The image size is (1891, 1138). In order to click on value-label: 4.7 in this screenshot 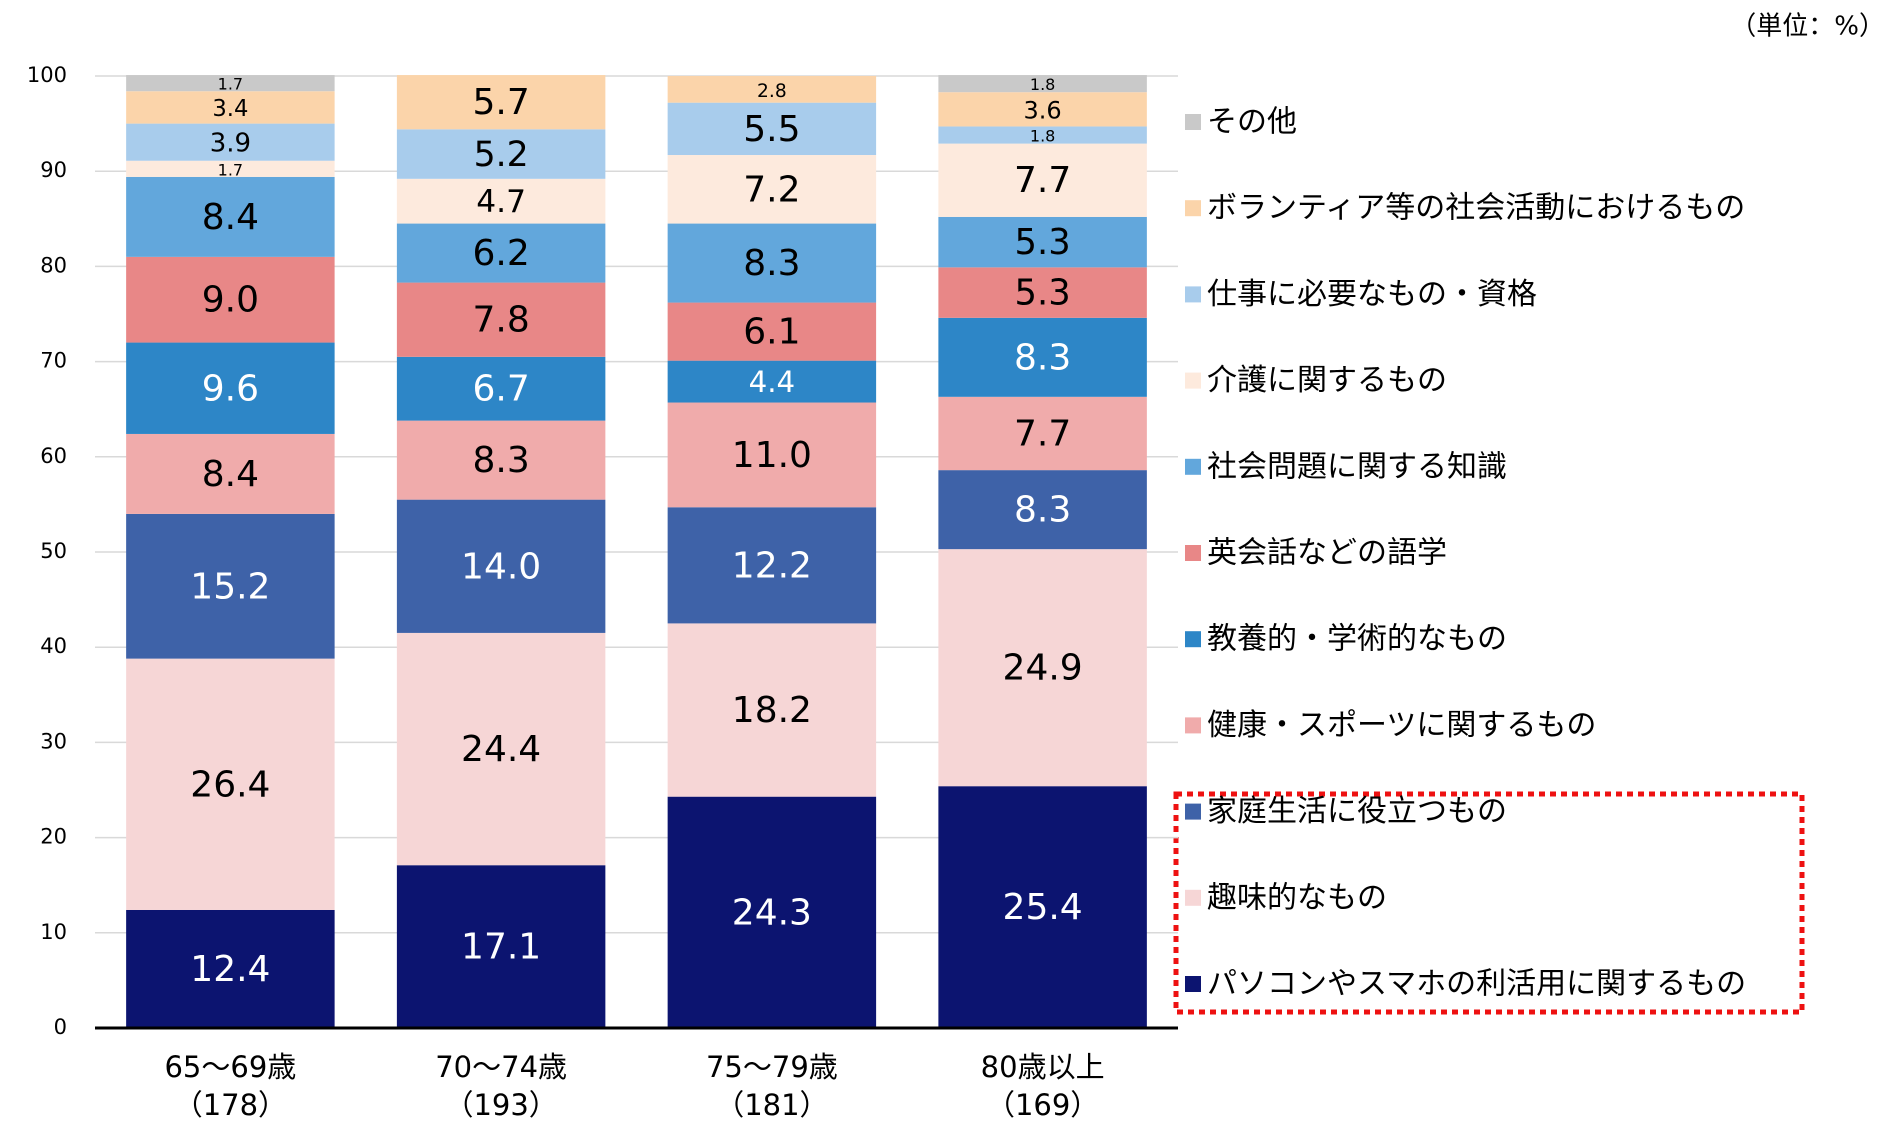, I will do `click(501, 202)`.